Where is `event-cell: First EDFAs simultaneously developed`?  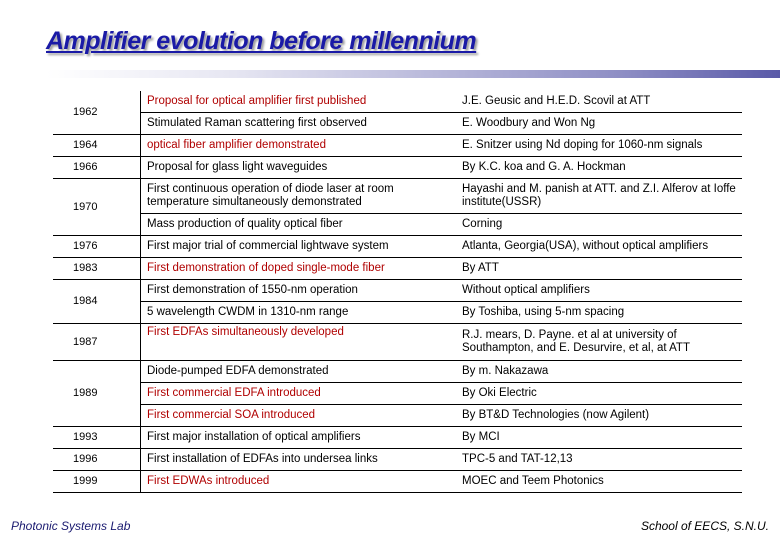 event-cell: First EDFAs simultaneously developed is located at coordinates (298, 342).